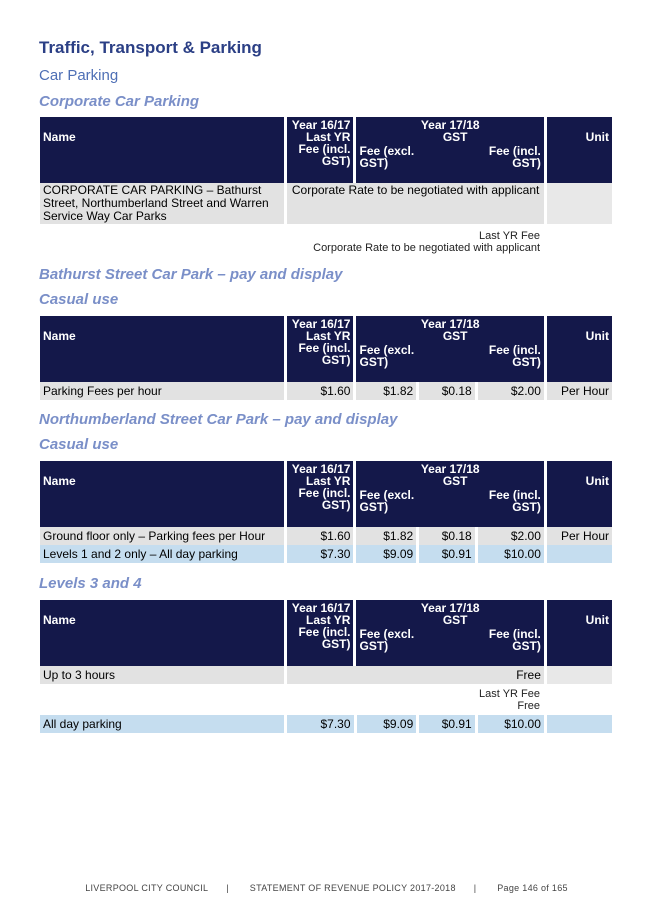 The image size is (653, 924). I want to click on row-name: All day parking, so click(162, 724).